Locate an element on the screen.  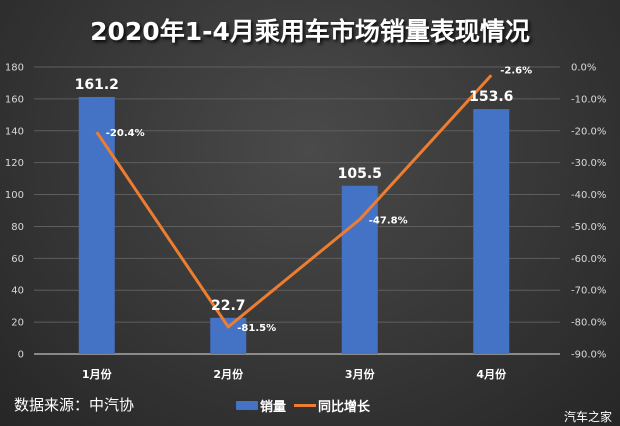
left-tick-label: 80 is located at coordinates (17, 227).